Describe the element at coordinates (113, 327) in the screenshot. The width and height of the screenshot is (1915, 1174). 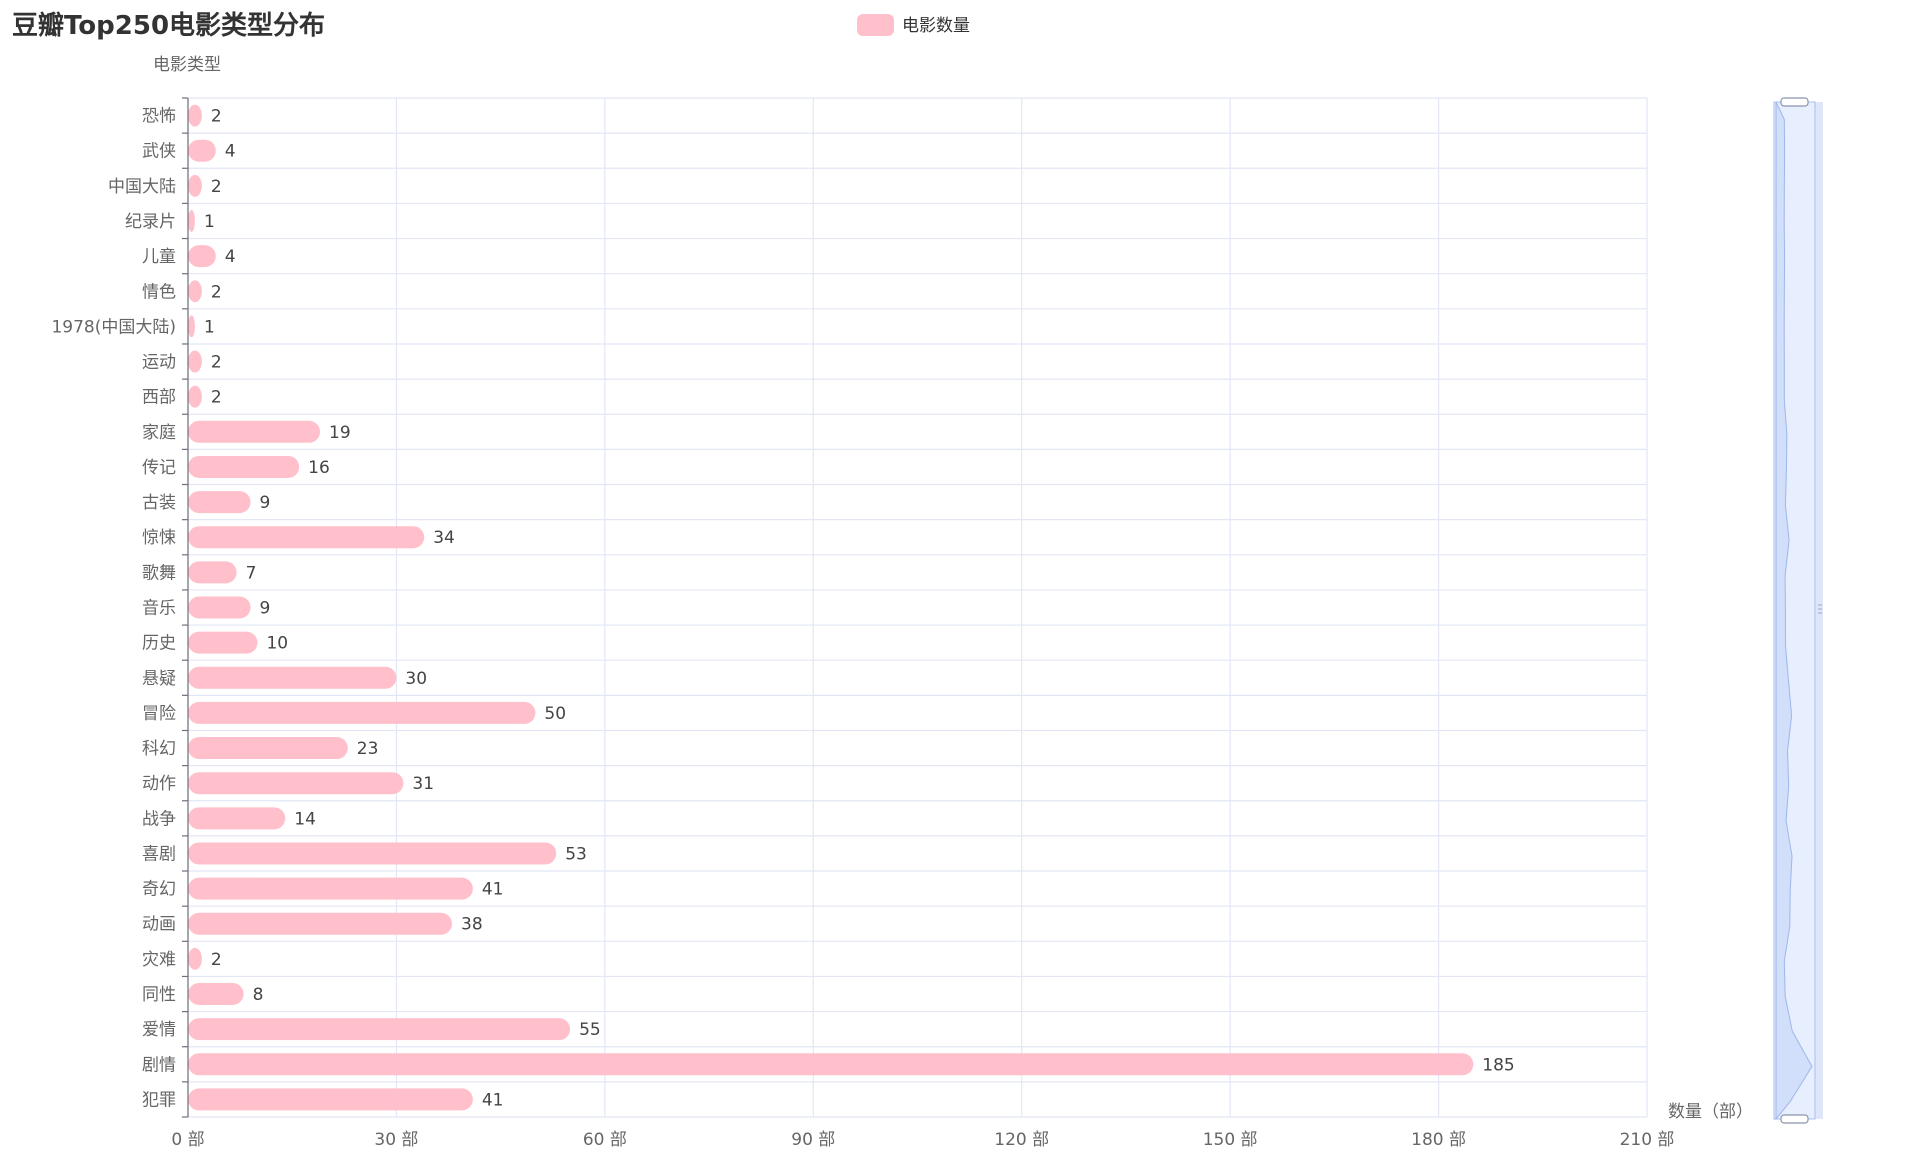
I see `y-tick-label: 1978(中国大陆)` at that location.